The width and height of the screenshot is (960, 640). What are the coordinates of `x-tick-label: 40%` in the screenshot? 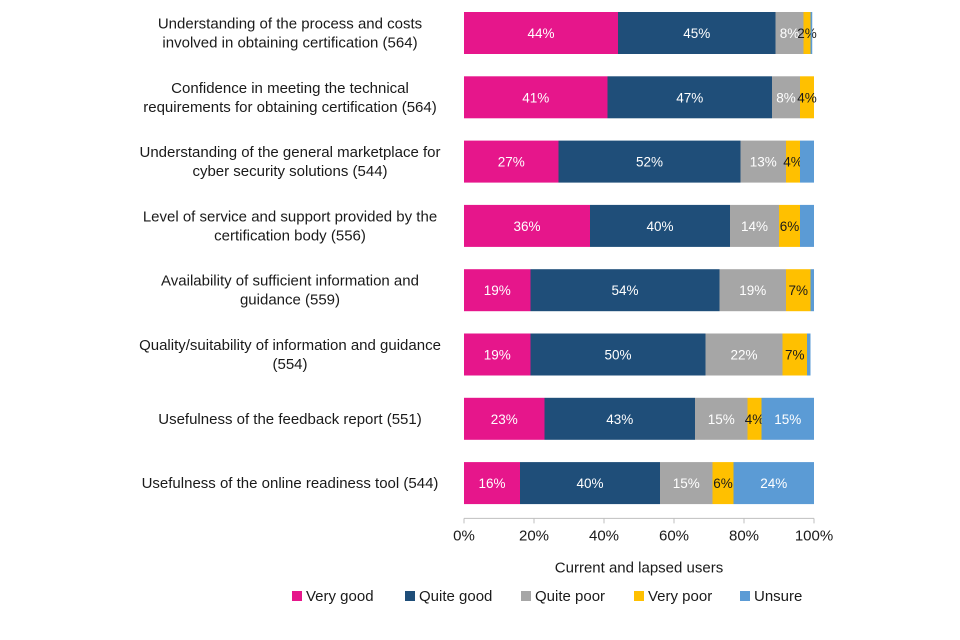 It's located at (604, 535).